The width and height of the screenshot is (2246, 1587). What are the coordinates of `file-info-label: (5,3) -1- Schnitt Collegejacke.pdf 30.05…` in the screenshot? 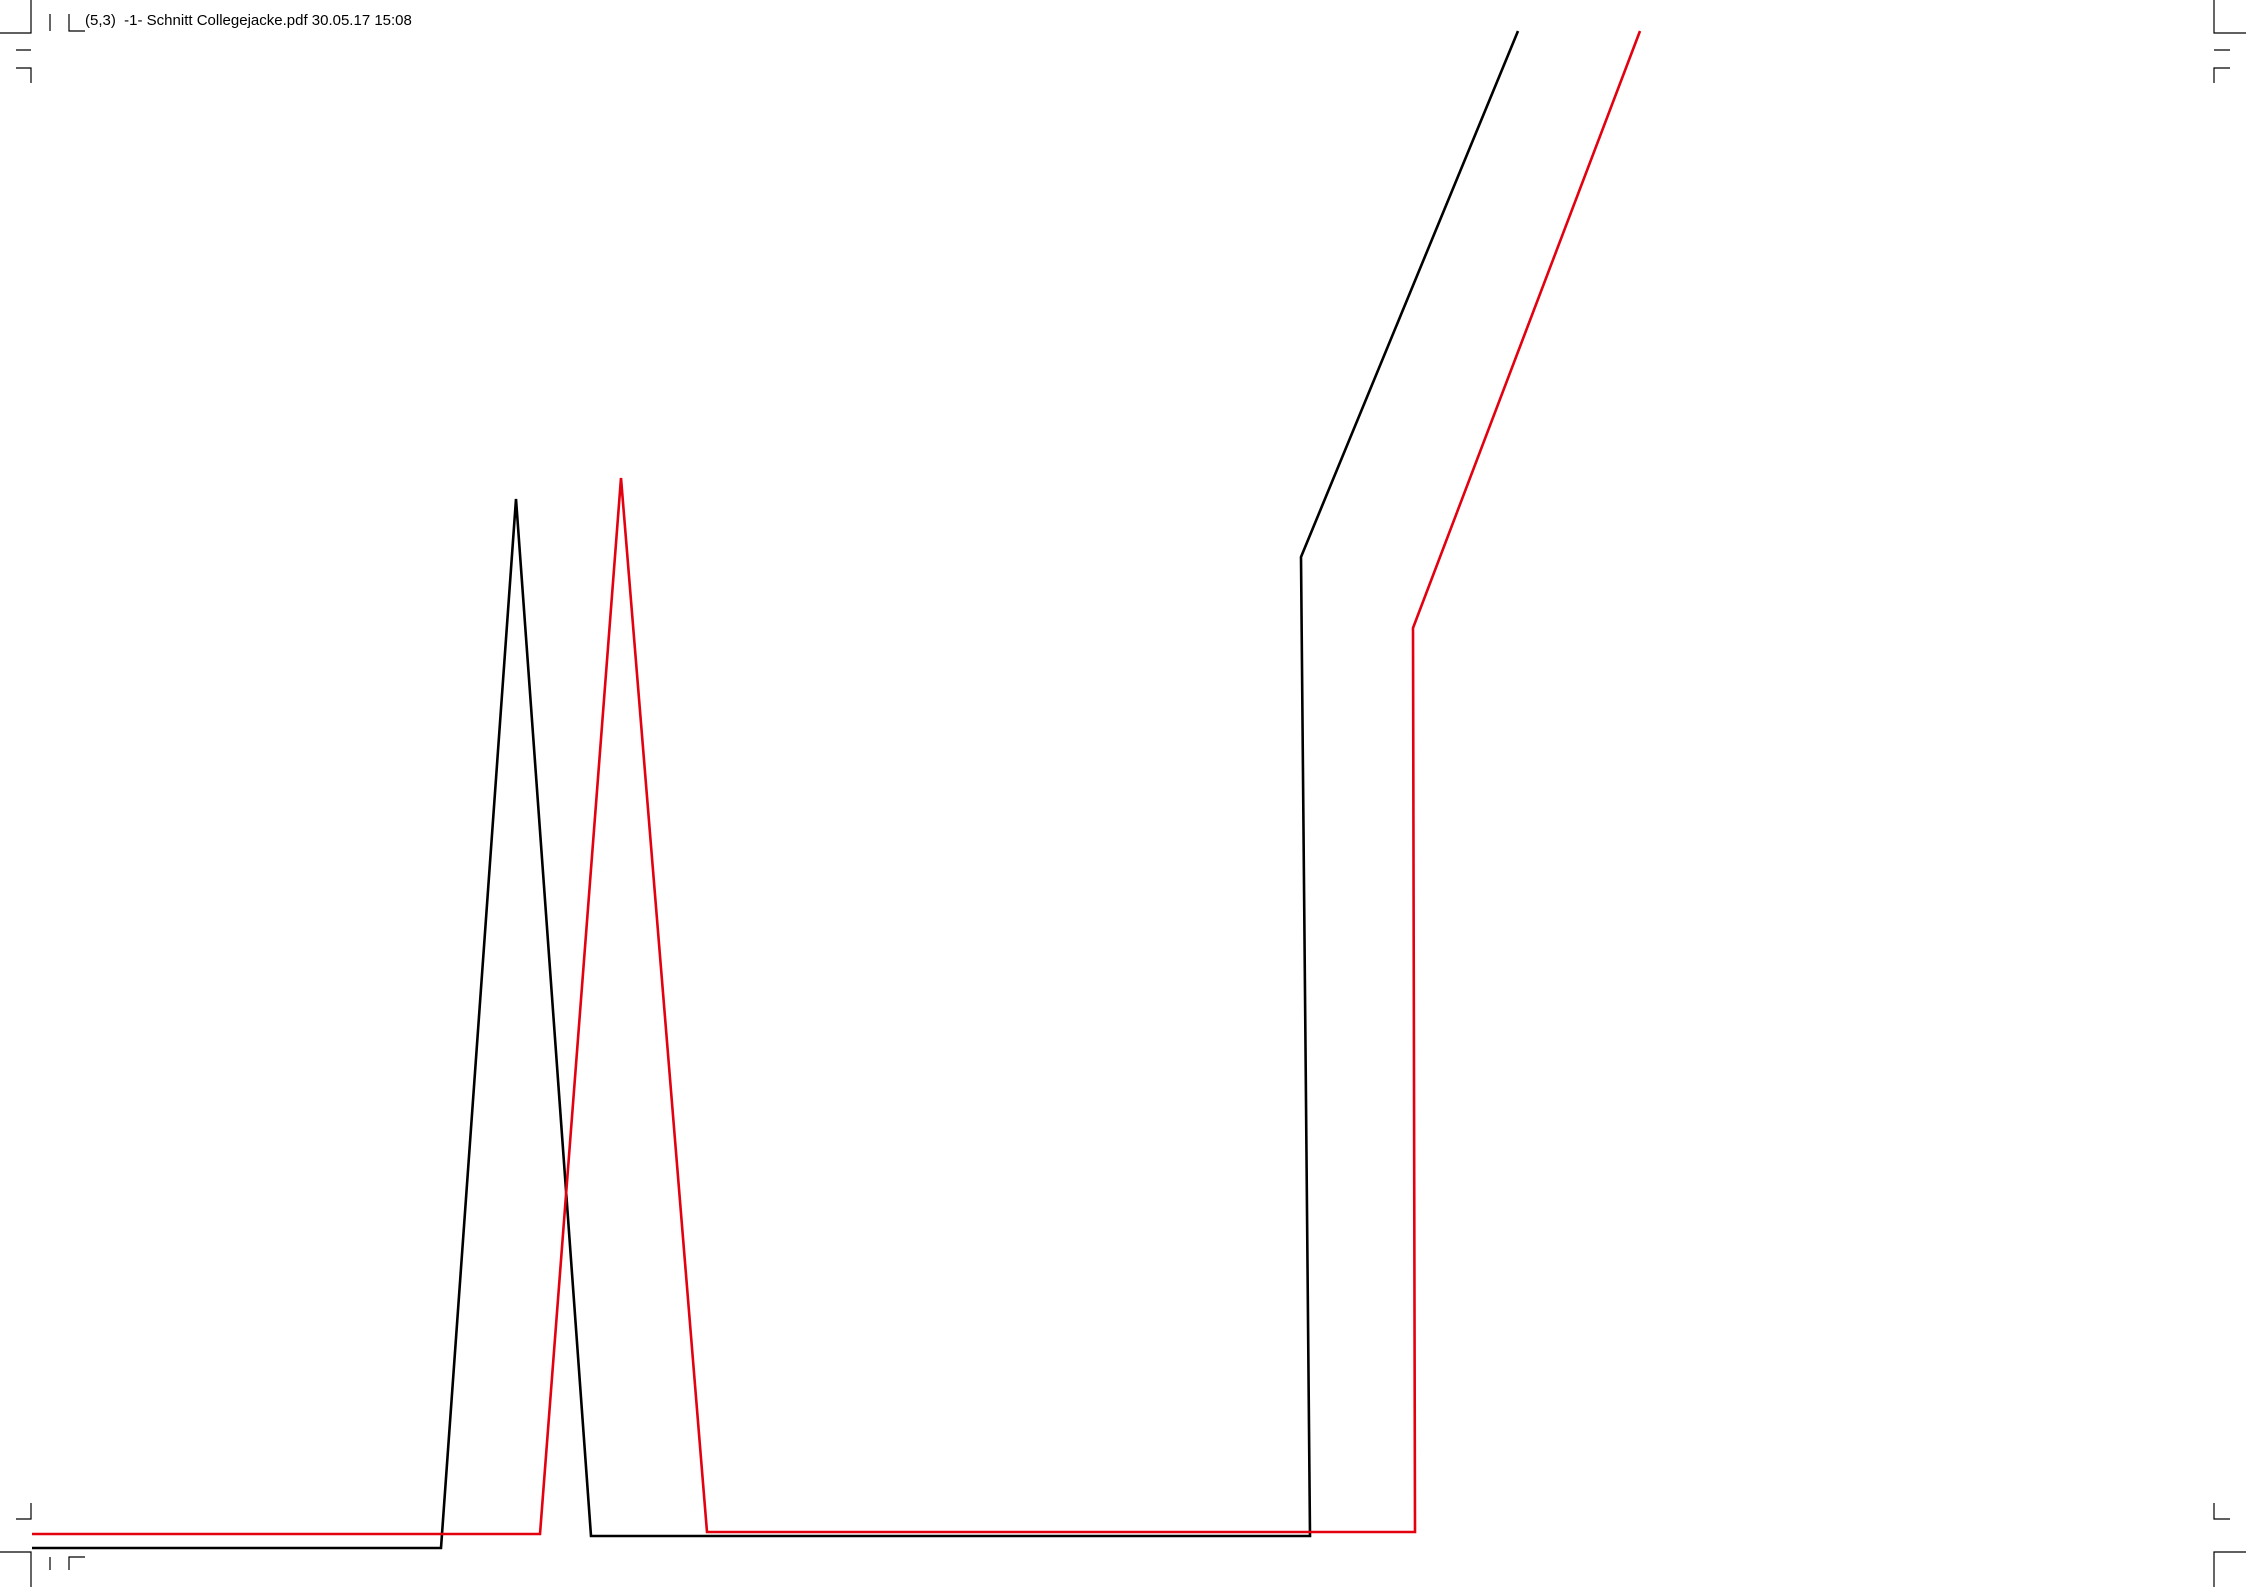 It's located at (248, 20).